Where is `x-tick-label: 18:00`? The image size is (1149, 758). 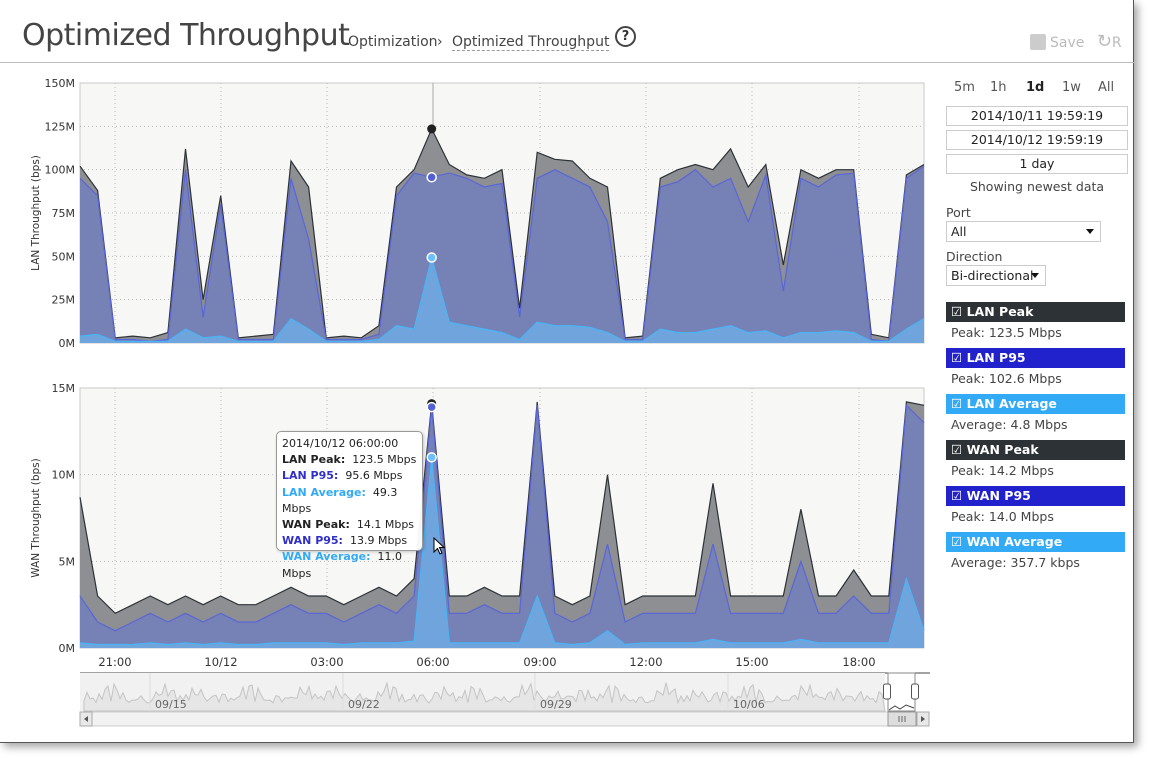 x-tick-label: 18:00 is located at coordinates (858, 662).